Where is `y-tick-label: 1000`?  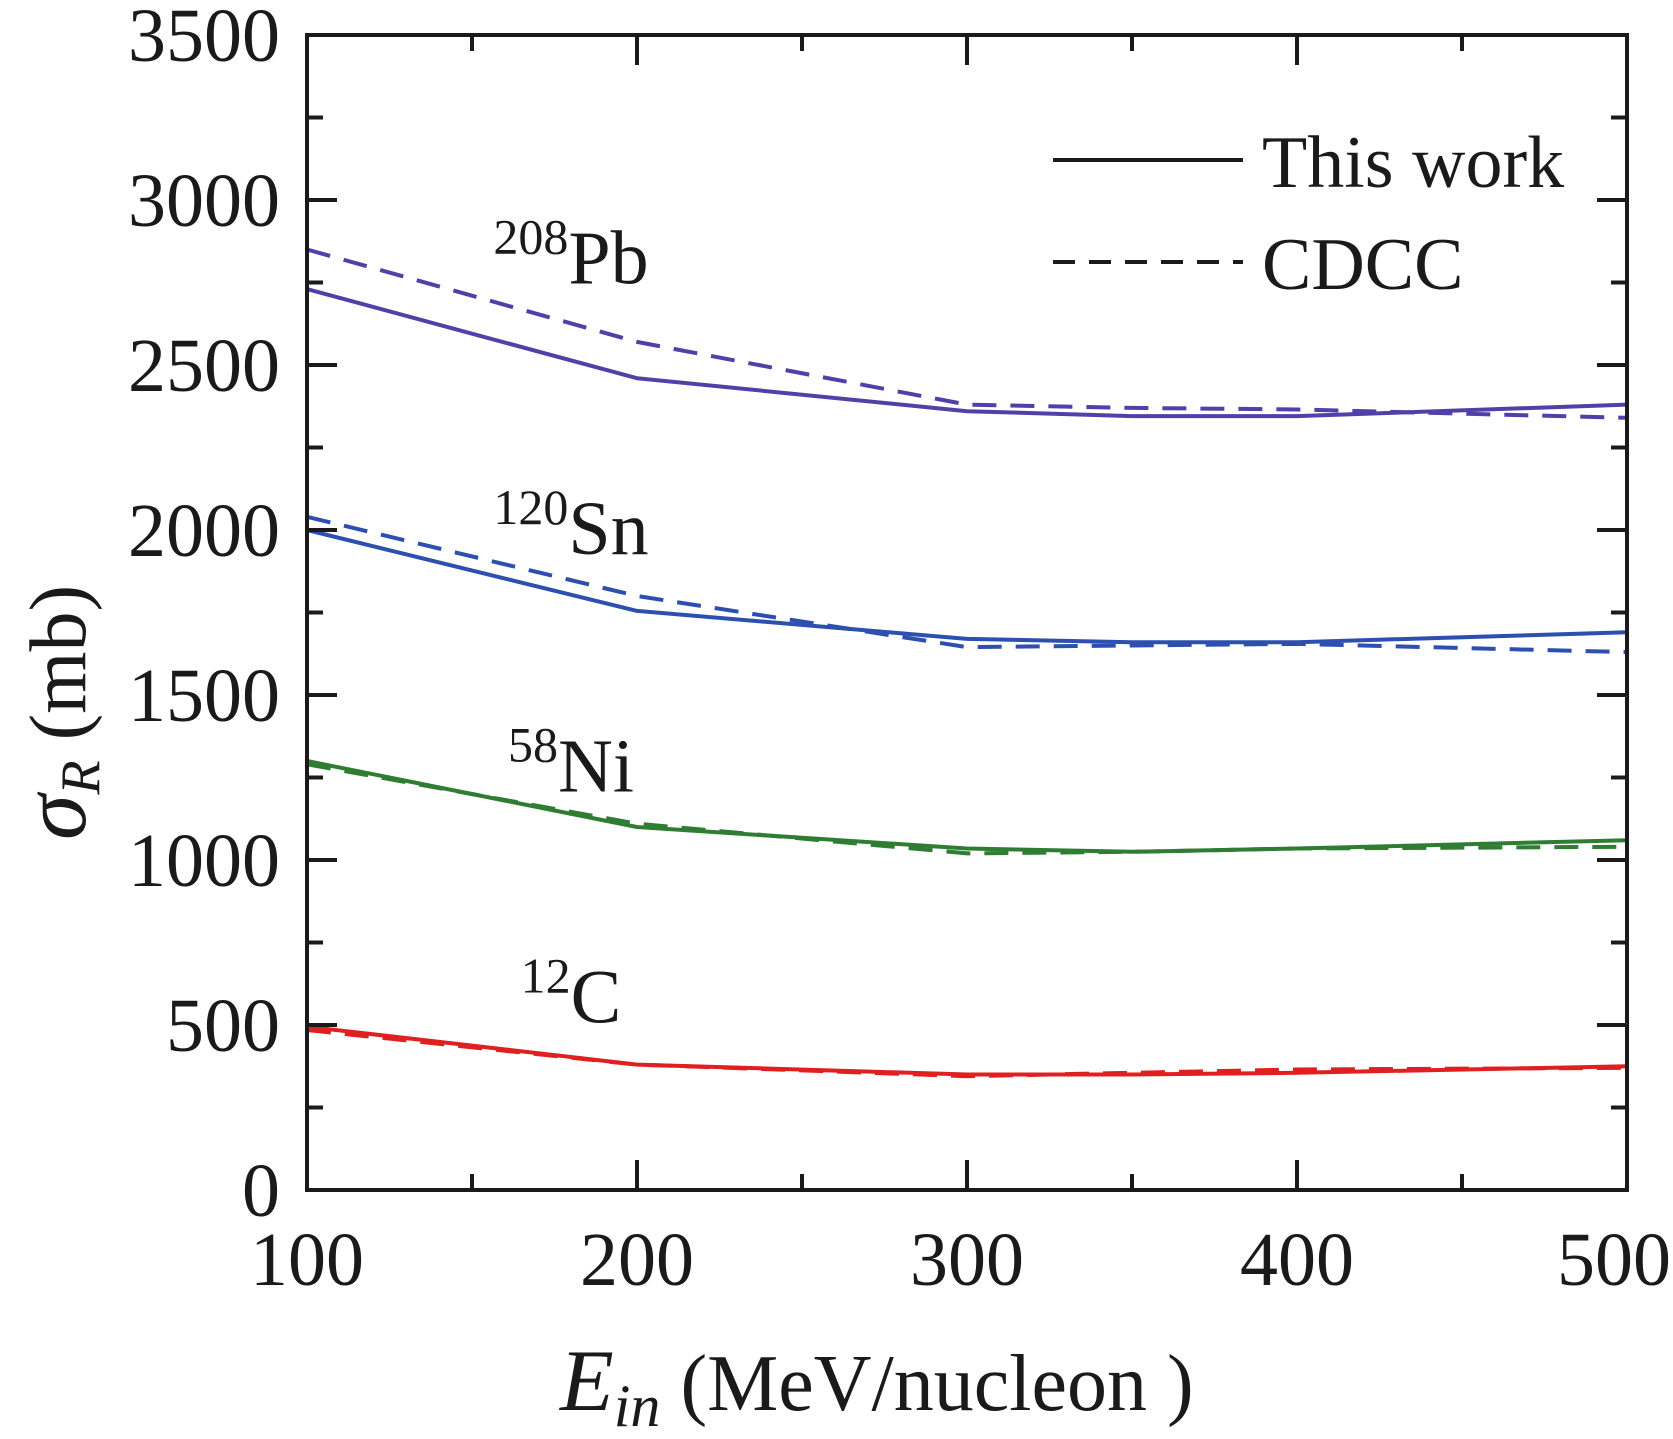 y-tick-label: 1000 is located at coordinates (204, 861).